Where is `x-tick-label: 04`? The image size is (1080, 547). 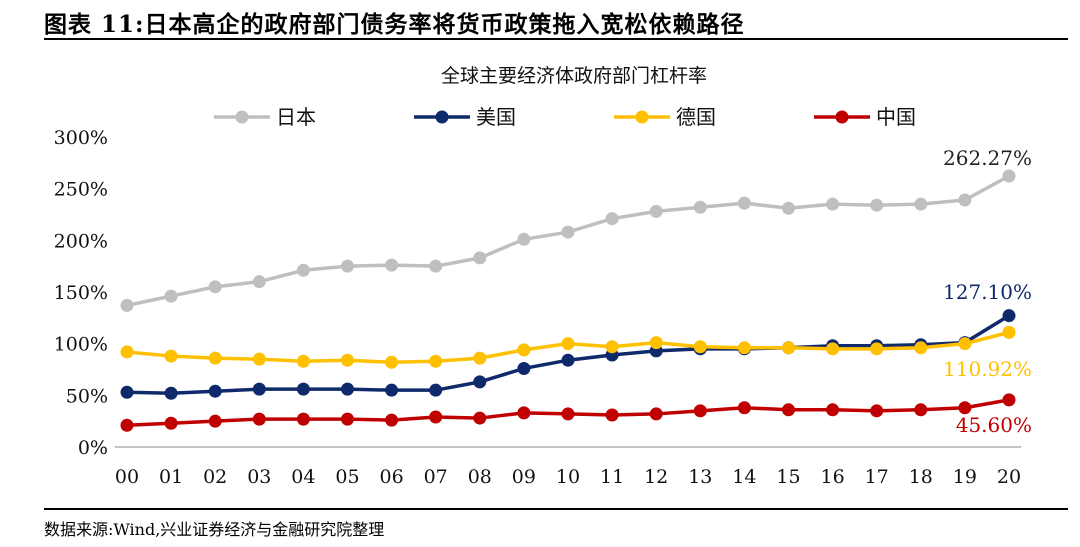 x-tick-label: 04 is located at coordinates (303, 477).